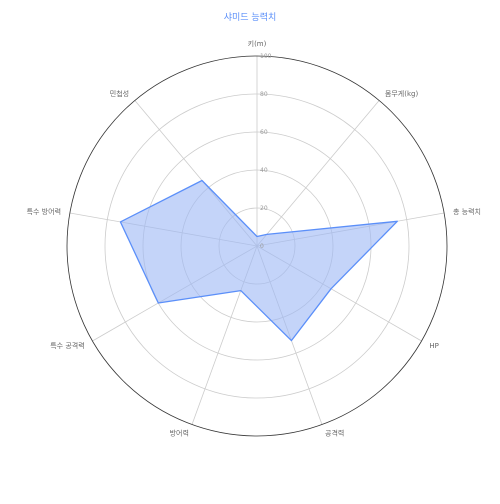  I want to click on axis-label: 몸무게(kg), so click(402, 93).